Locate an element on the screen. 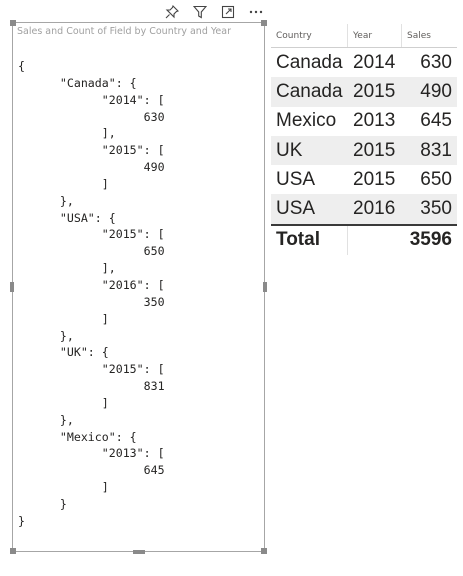 Image resolution: width=463 pixels, height=576 pixels. cell-sales: 831 is located at coordinates (436, 150).